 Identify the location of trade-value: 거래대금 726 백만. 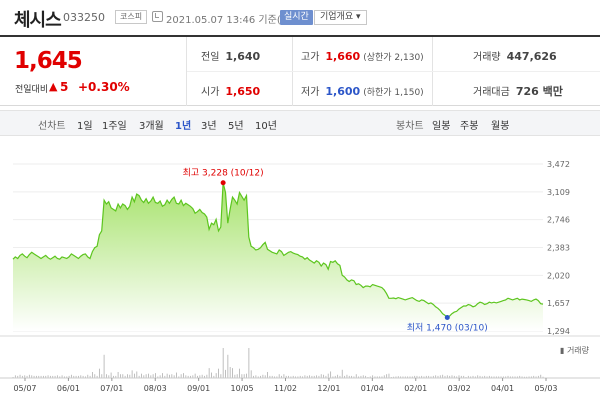
(518, 91).